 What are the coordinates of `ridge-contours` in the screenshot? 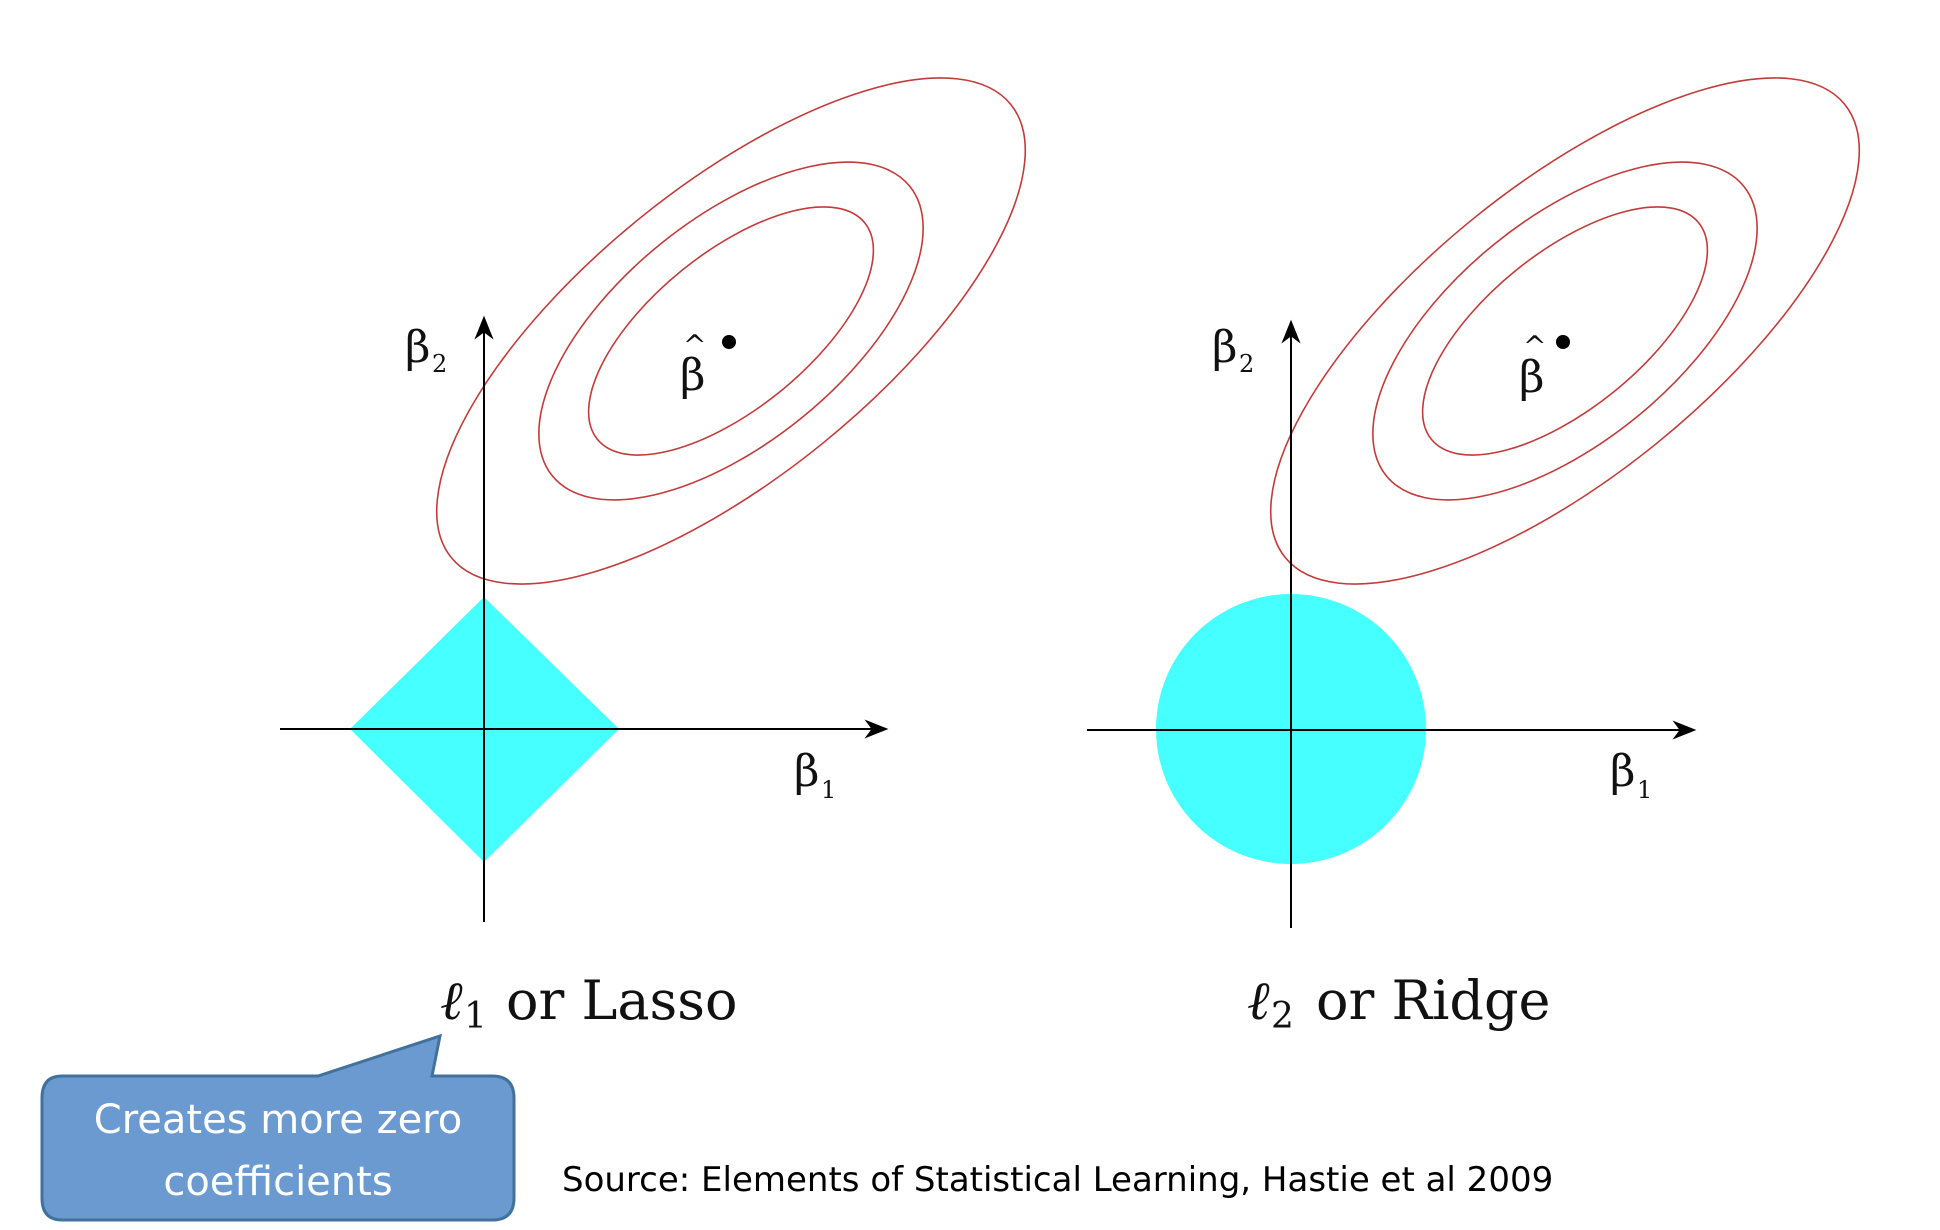 It's located at (1565, 331).